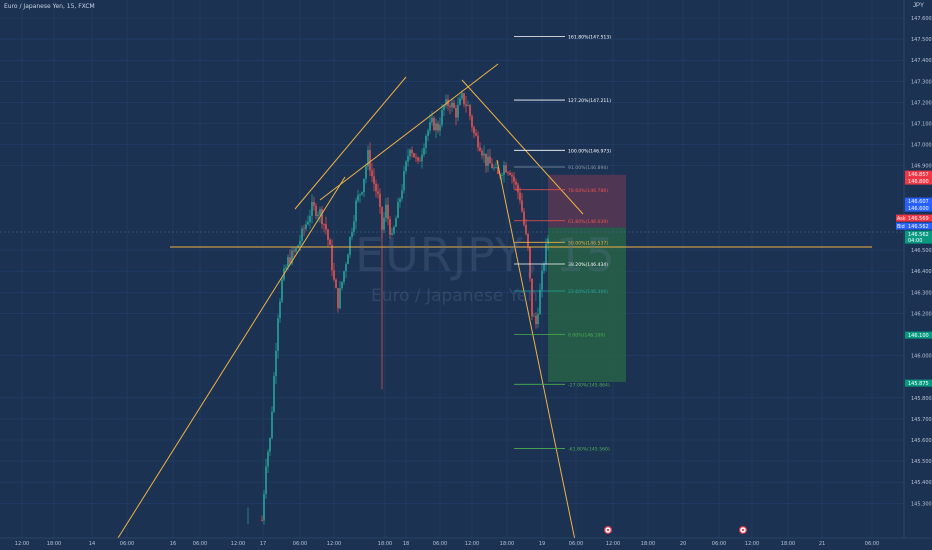 The image size is (932, 550). What do you see at coordinates (589, 385) in the screenshot?
I see `fib-level-label: -27.00%(145.864)` at bounding box center [589, 385].